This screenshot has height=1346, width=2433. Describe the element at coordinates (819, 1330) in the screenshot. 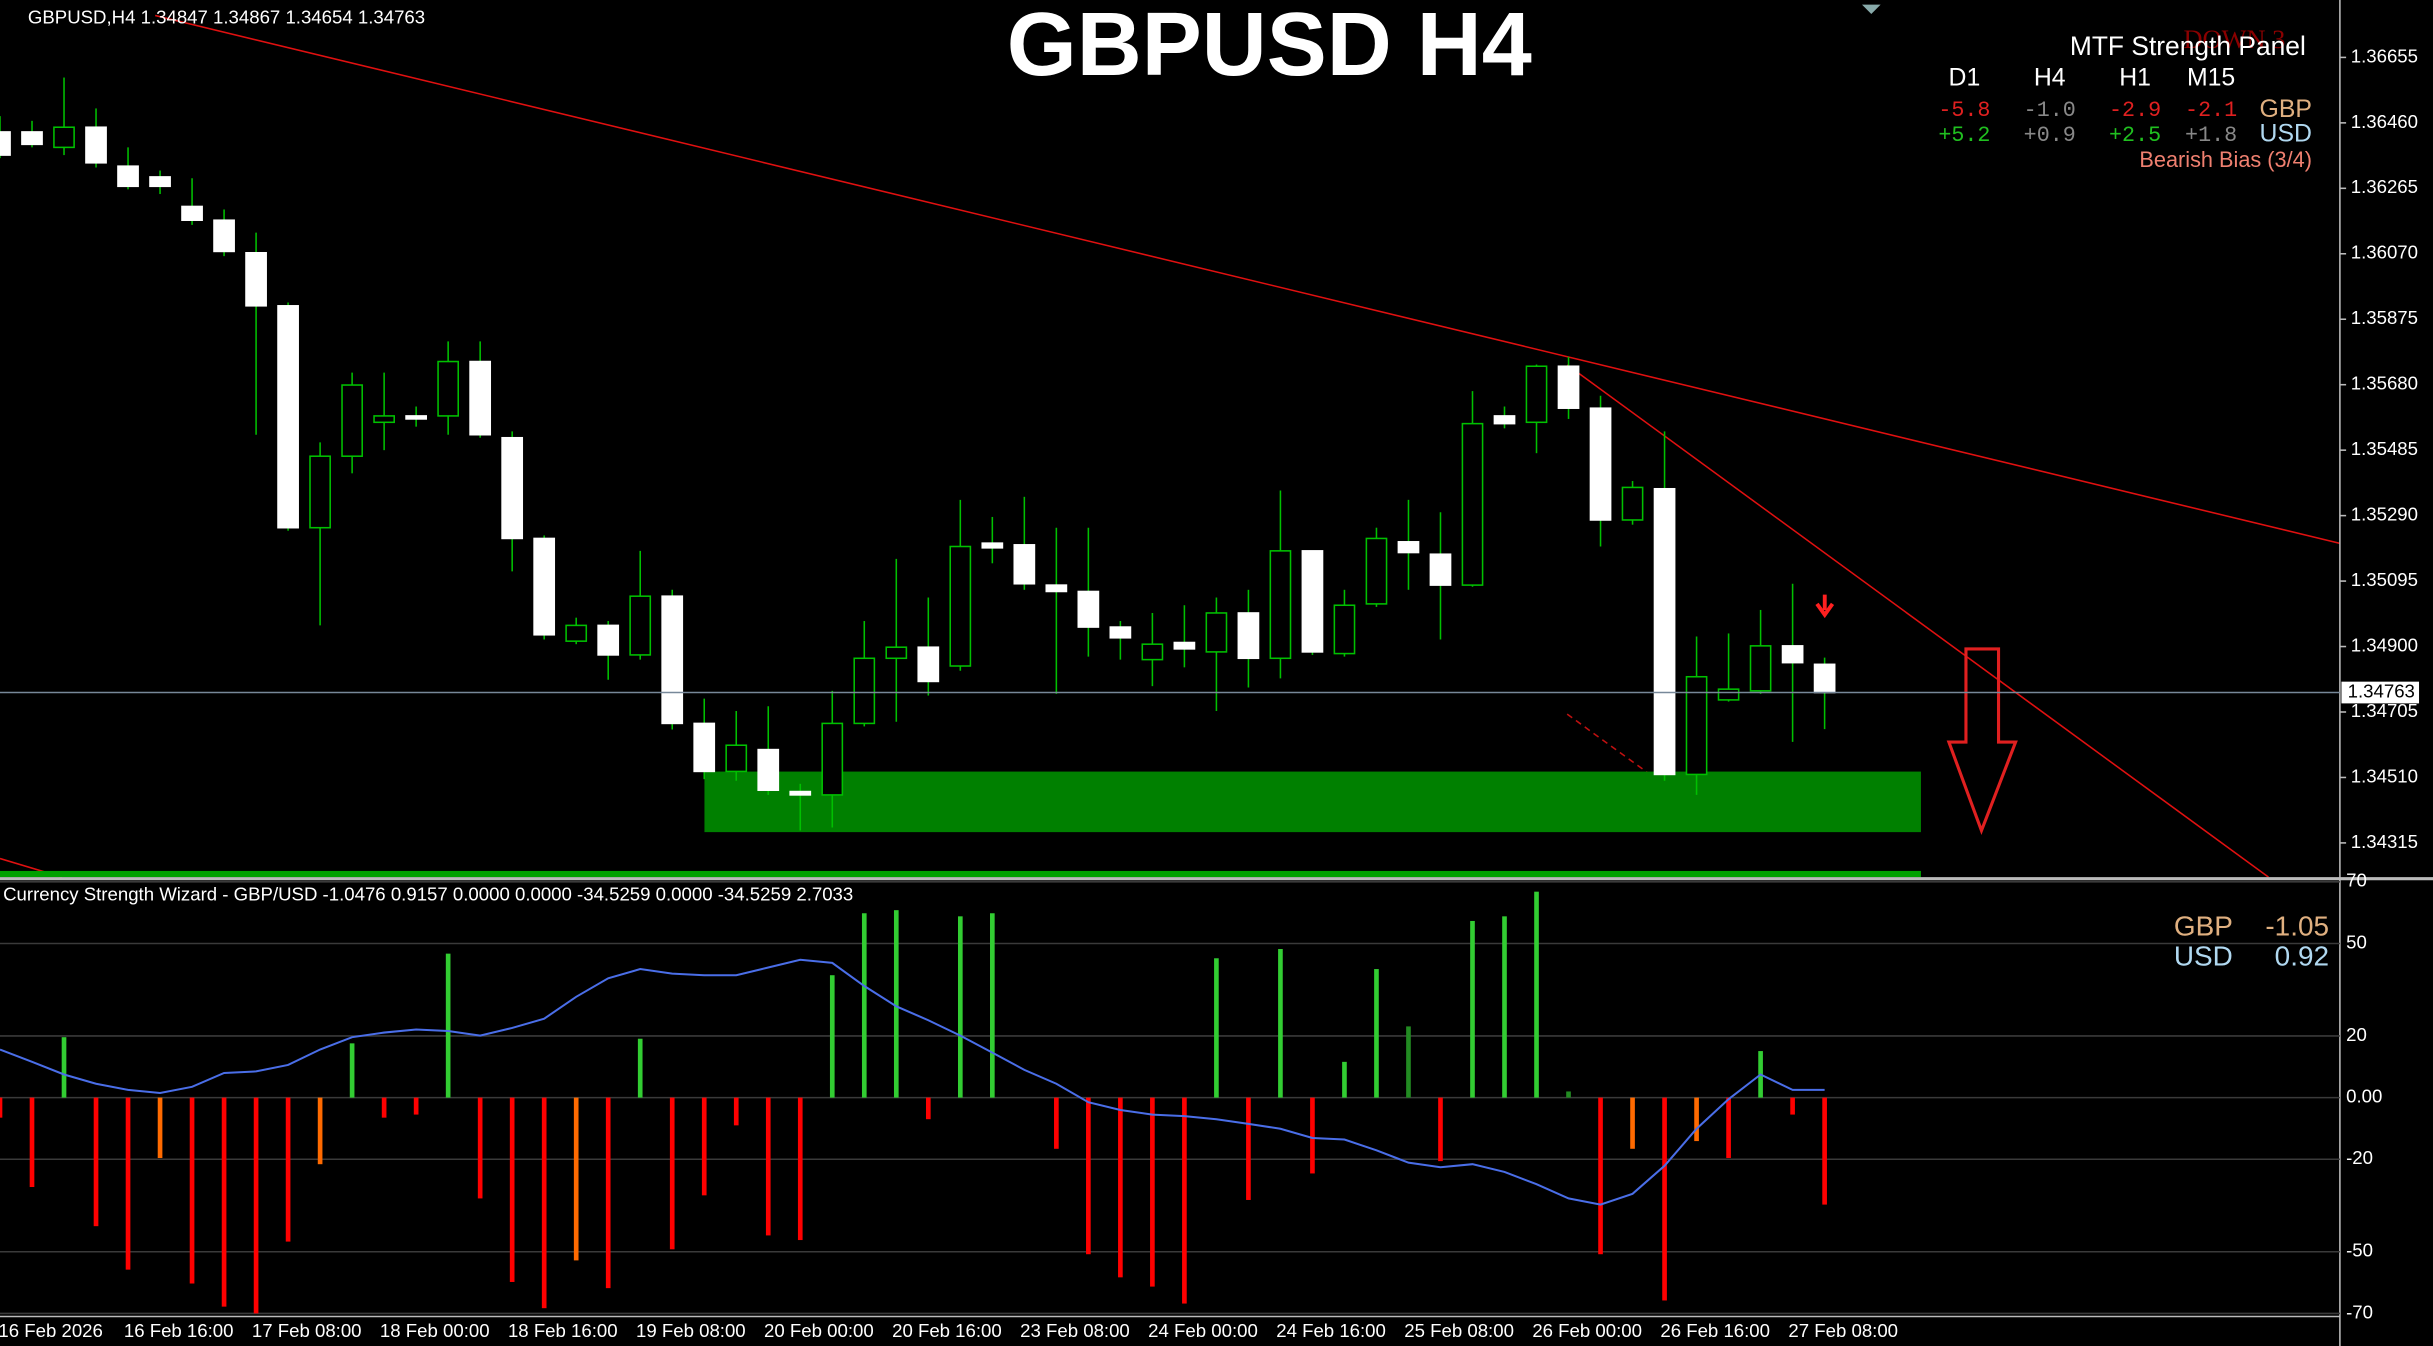

I see `x-tick-label: 20 Feb 00:00` at that location.